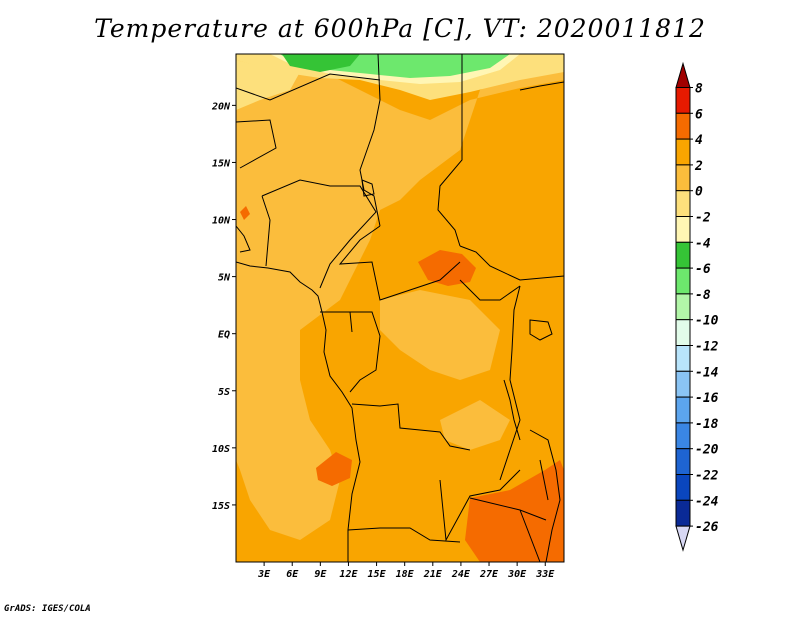 The width and height of the screenshot is (800, 618). I want to click on colorbar-level-label: -24, so click(707, 501).